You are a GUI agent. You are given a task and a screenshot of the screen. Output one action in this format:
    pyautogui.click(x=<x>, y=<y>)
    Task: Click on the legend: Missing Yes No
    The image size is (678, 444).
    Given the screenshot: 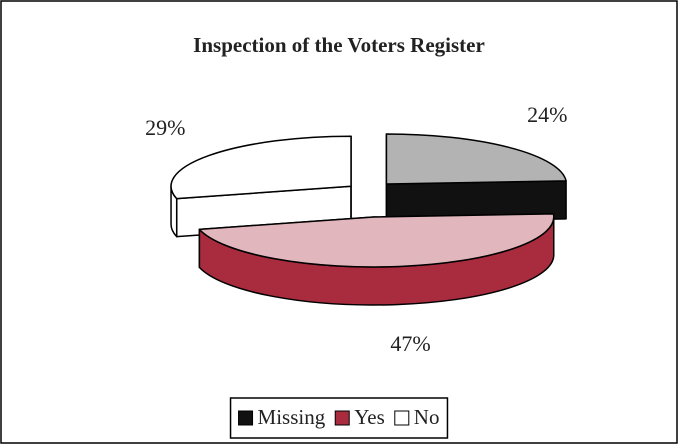 What is the action you would take?
    pyautogui.click(x=339, y=418)
    